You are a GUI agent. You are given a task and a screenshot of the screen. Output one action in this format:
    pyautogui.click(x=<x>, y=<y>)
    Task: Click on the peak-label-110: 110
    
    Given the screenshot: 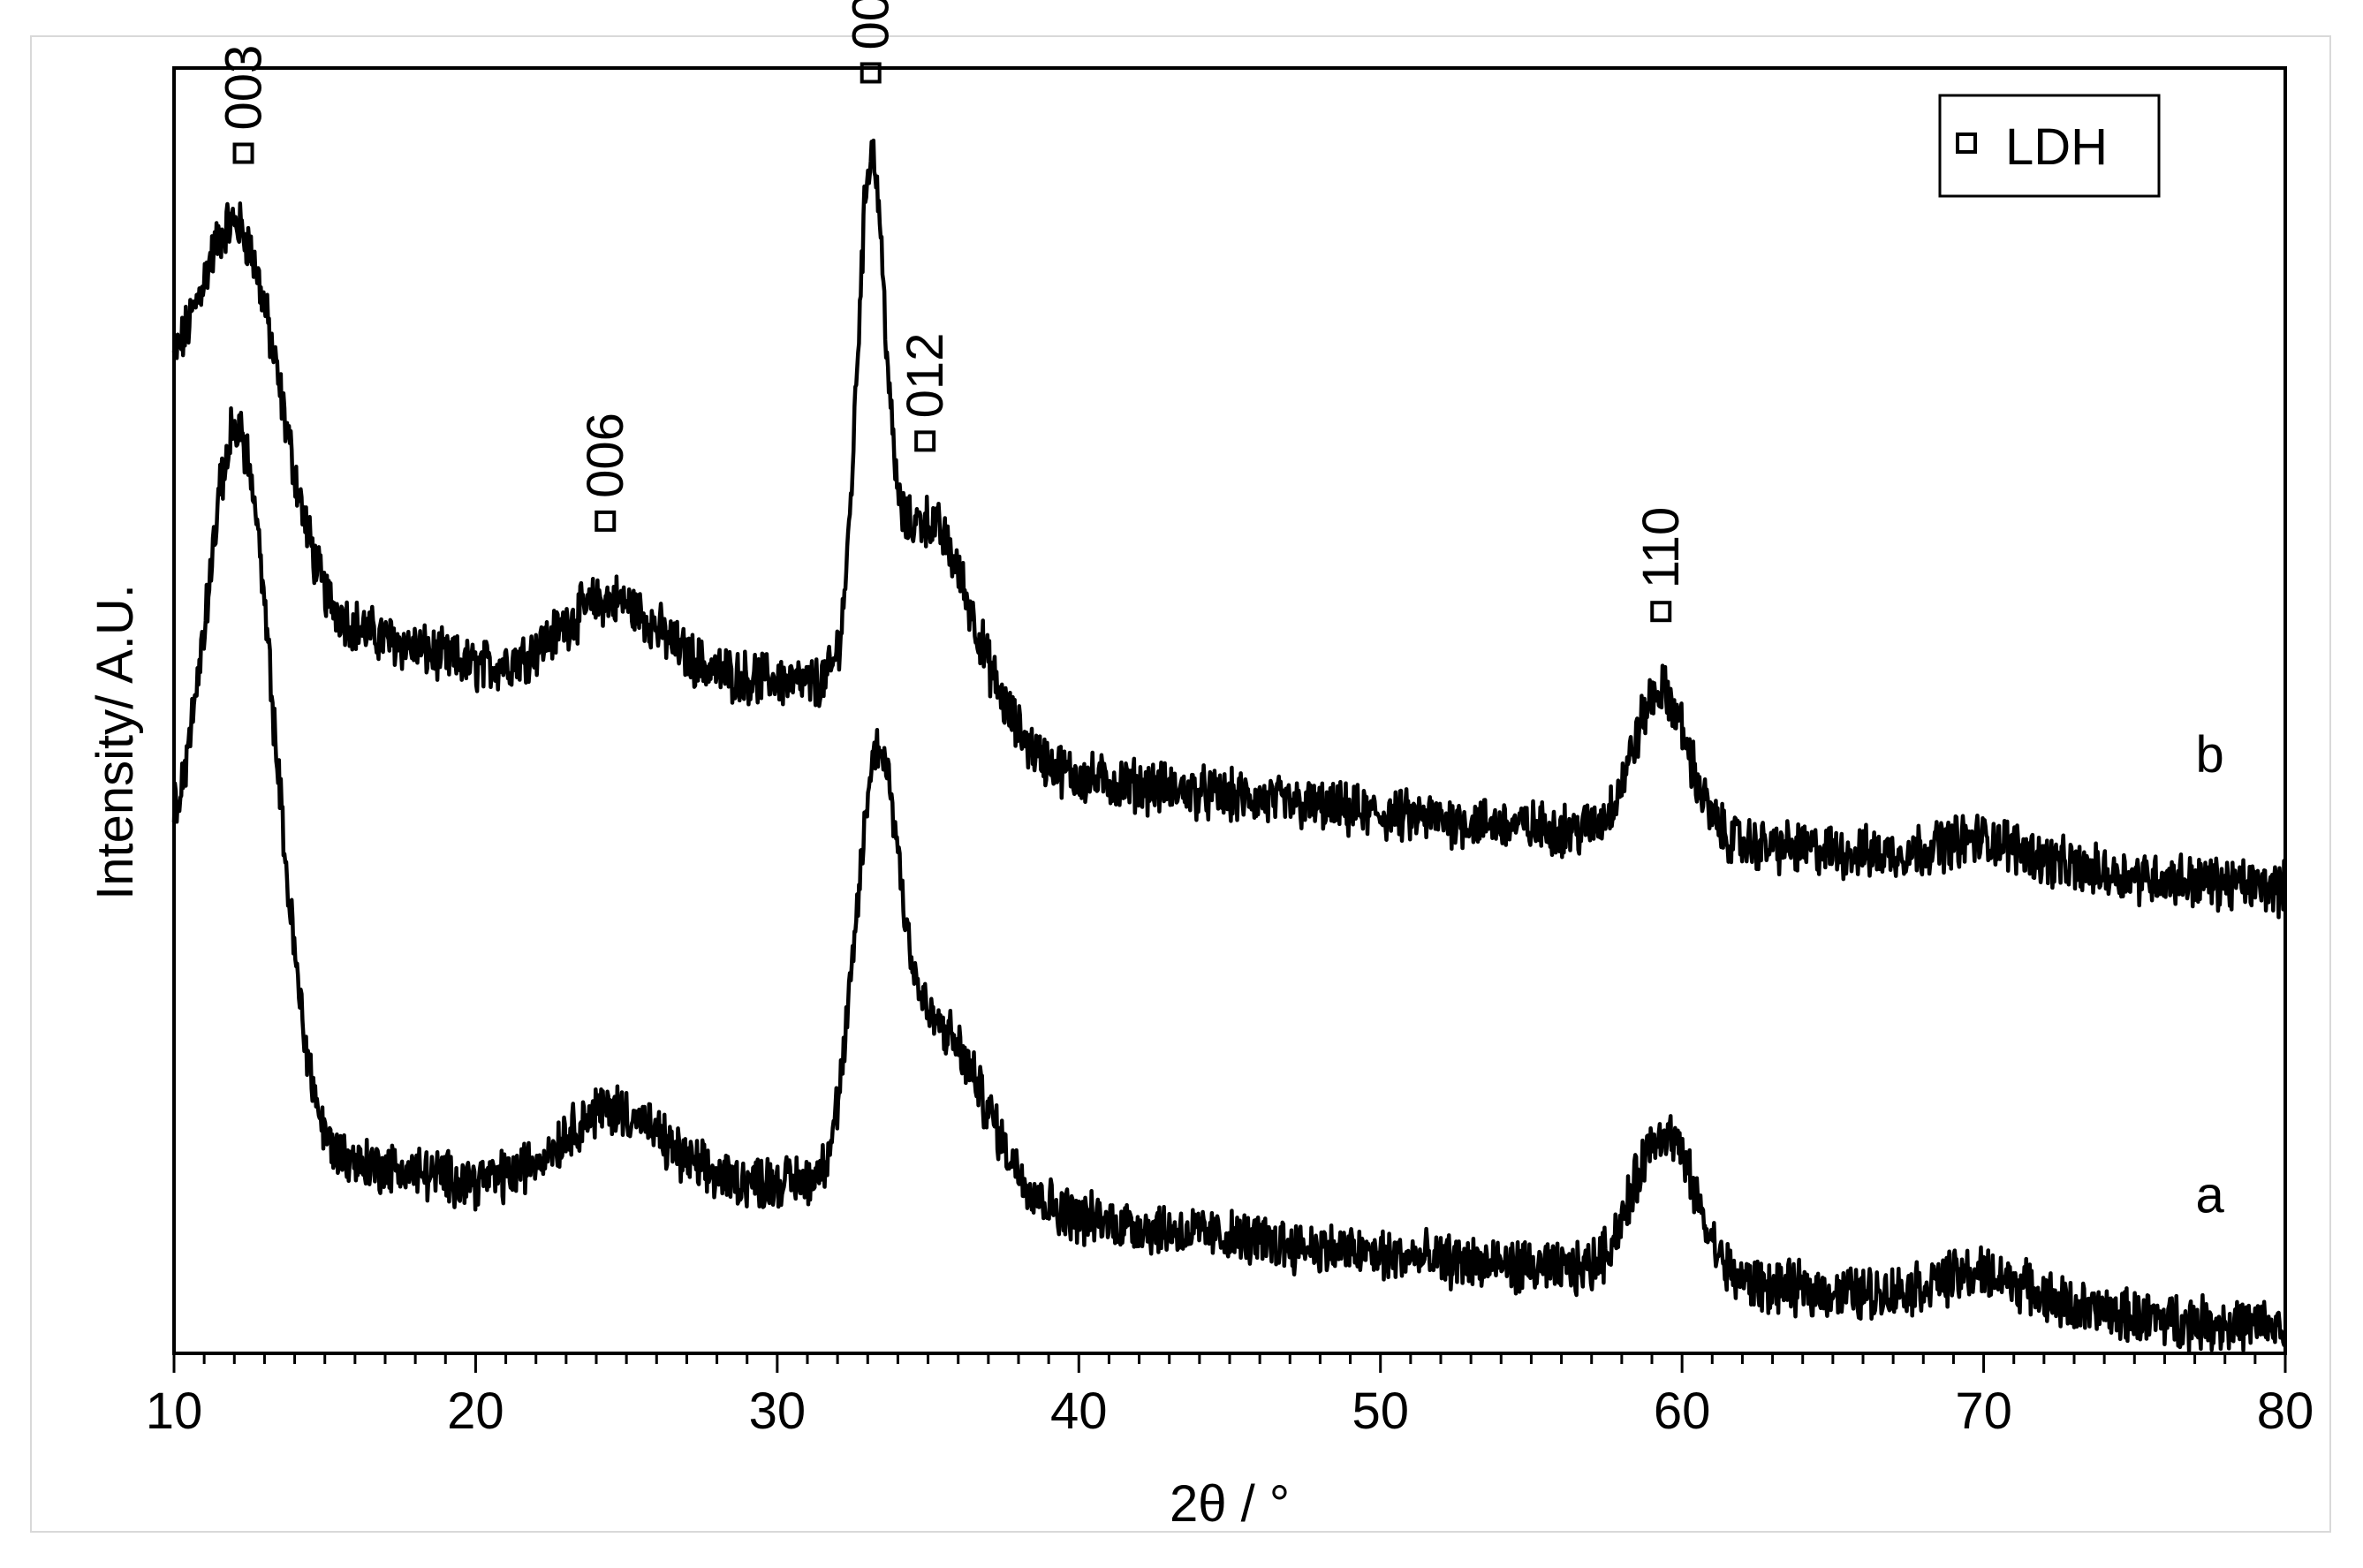 What is the action you would take?
    pyautogui.click(x=1661, y=547)
    